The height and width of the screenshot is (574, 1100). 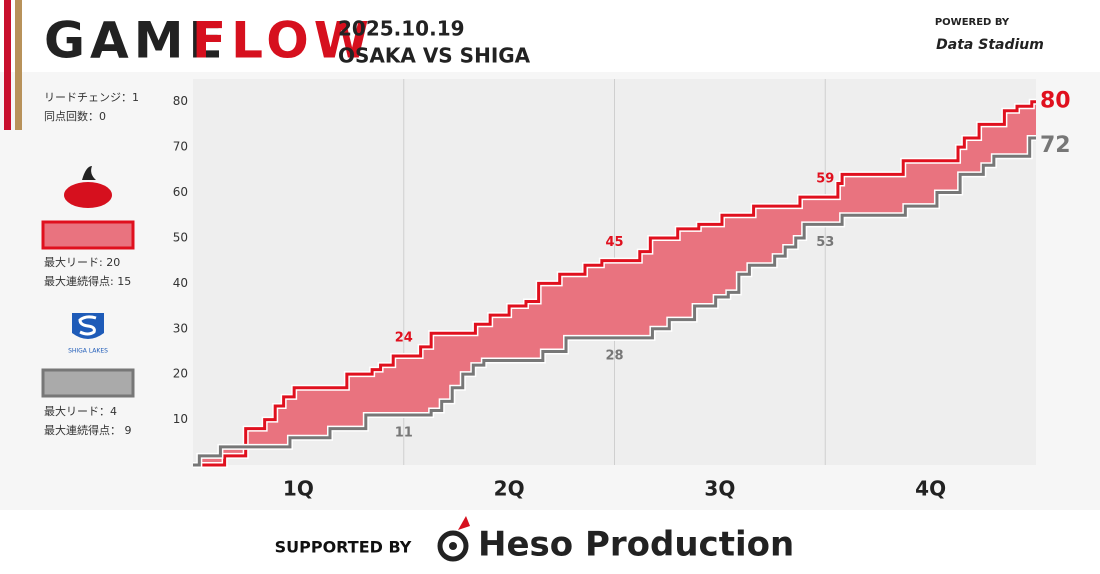 I want to click on away-logo, so click(x=88, y=326).